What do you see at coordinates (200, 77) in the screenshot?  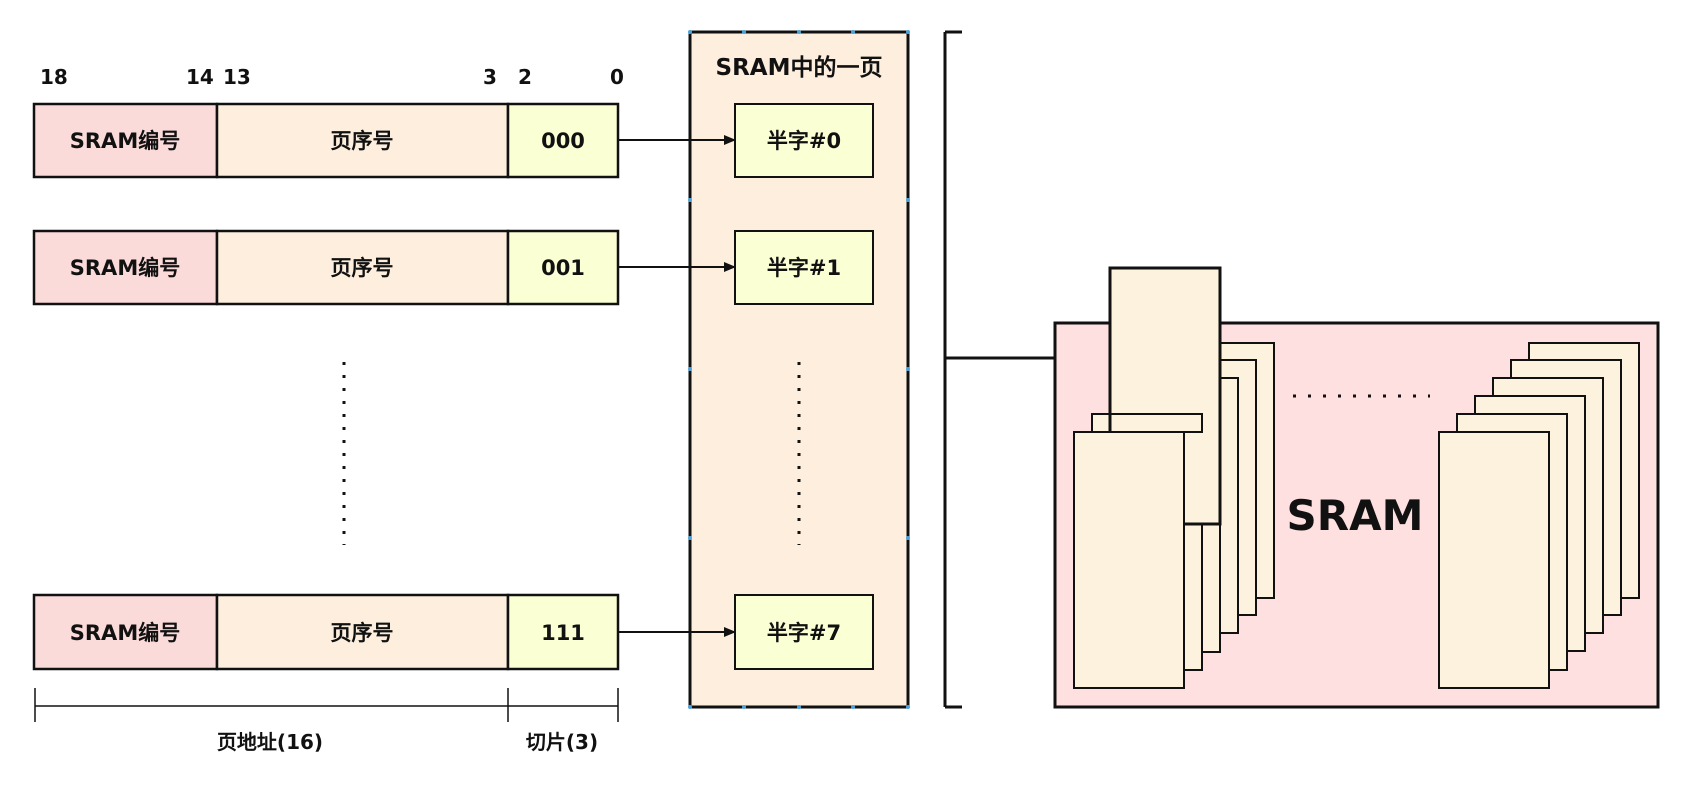 I see `bit-label-14: 14` at bounding box center [200, 77].